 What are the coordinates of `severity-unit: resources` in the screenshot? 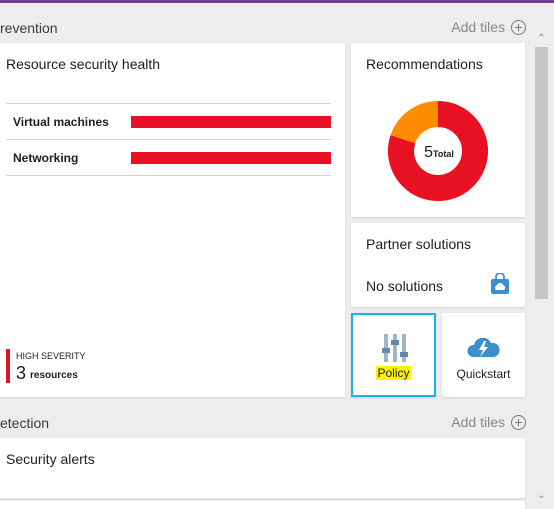 It's located at (54, 375).